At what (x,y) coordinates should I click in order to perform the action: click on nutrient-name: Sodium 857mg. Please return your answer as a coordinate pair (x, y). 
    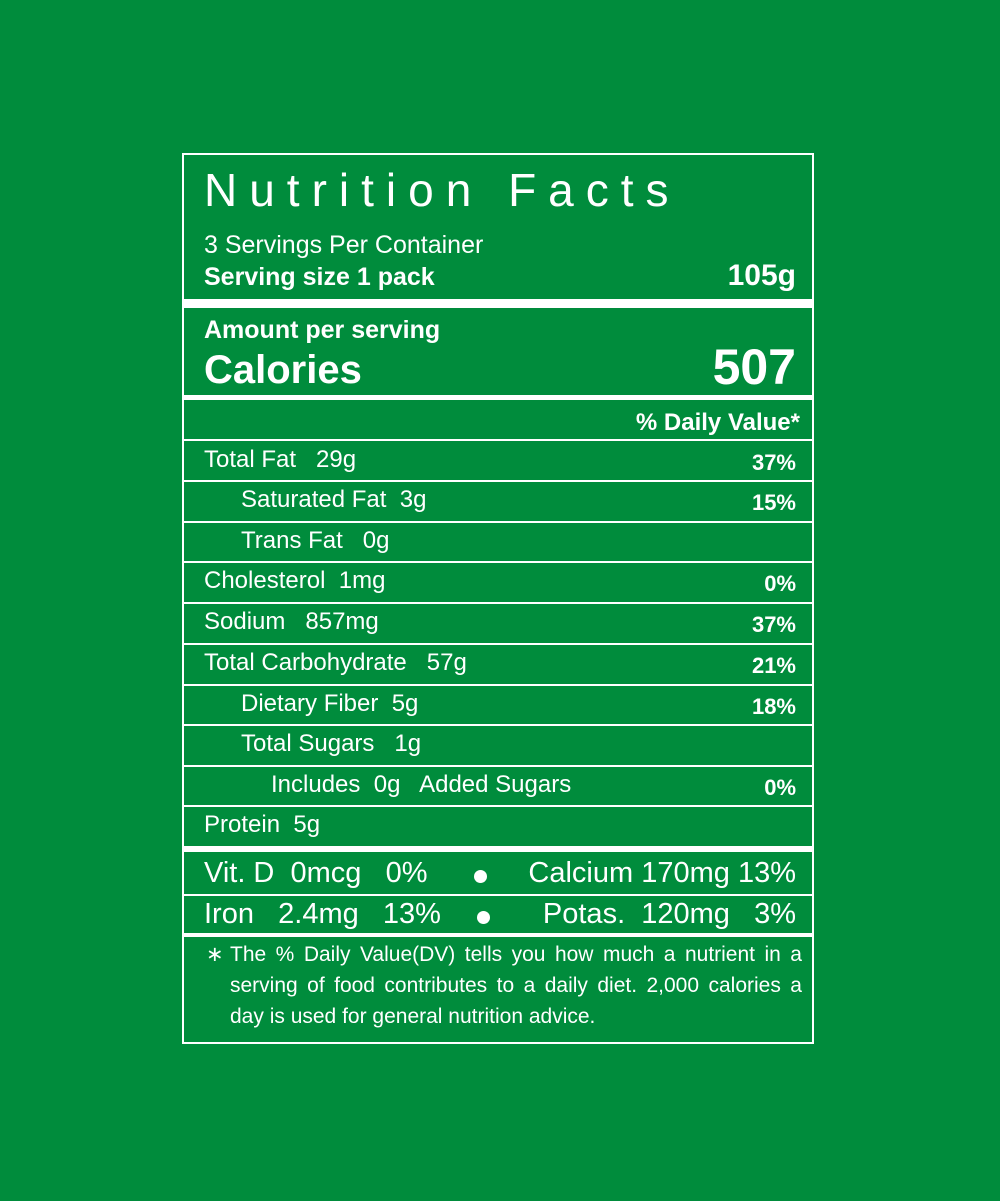
    Looking at the image, I should click on (291, 621).